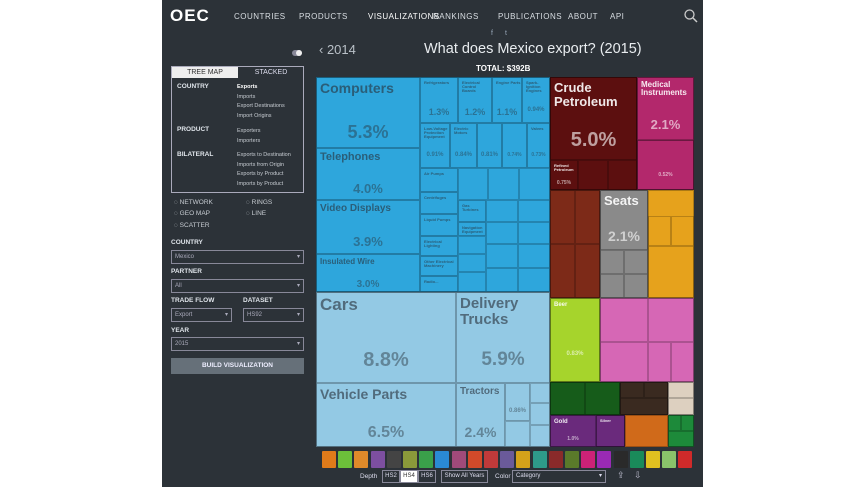  I want to click on menu-item: Exporters, so click(249, 131).